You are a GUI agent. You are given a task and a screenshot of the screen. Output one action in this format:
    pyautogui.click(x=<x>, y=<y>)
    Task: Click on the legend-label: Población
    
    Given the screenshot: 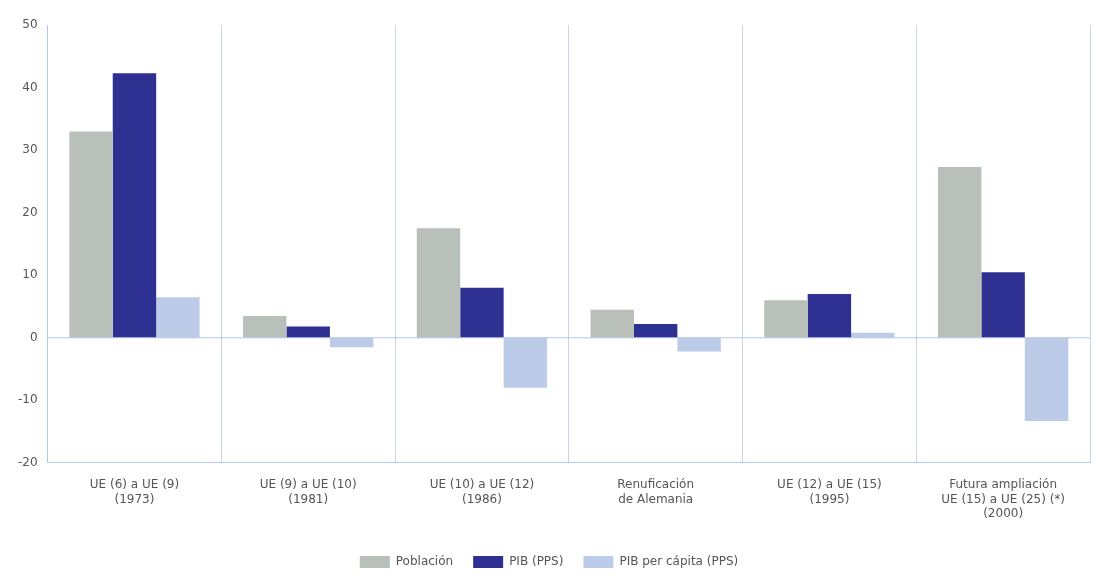 What is the action you would take?
    pyautogui.click(x=424, y=561)
    